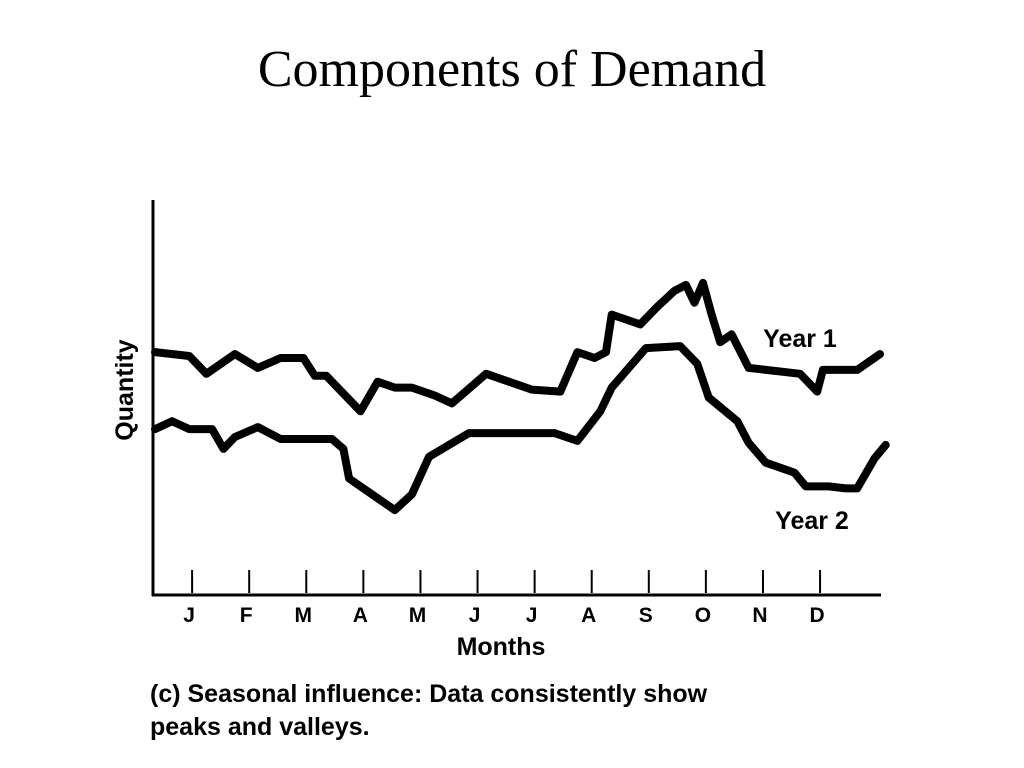 This screenshot has width=1024, height=768. Describe the element at coordinates (646, 615) in the screenshot. I see `x-tick-label: S` at that location.